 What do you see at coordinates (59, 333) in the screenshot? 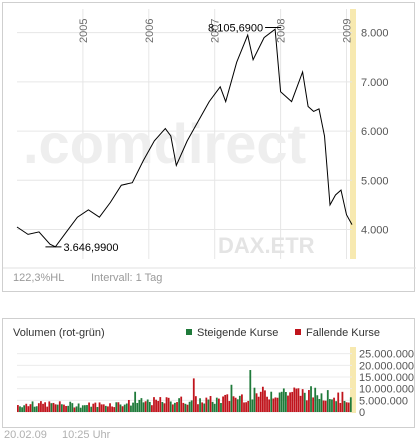
I see `volume-title: Volumen (rot-grün)` at bounding box center [59, 333].